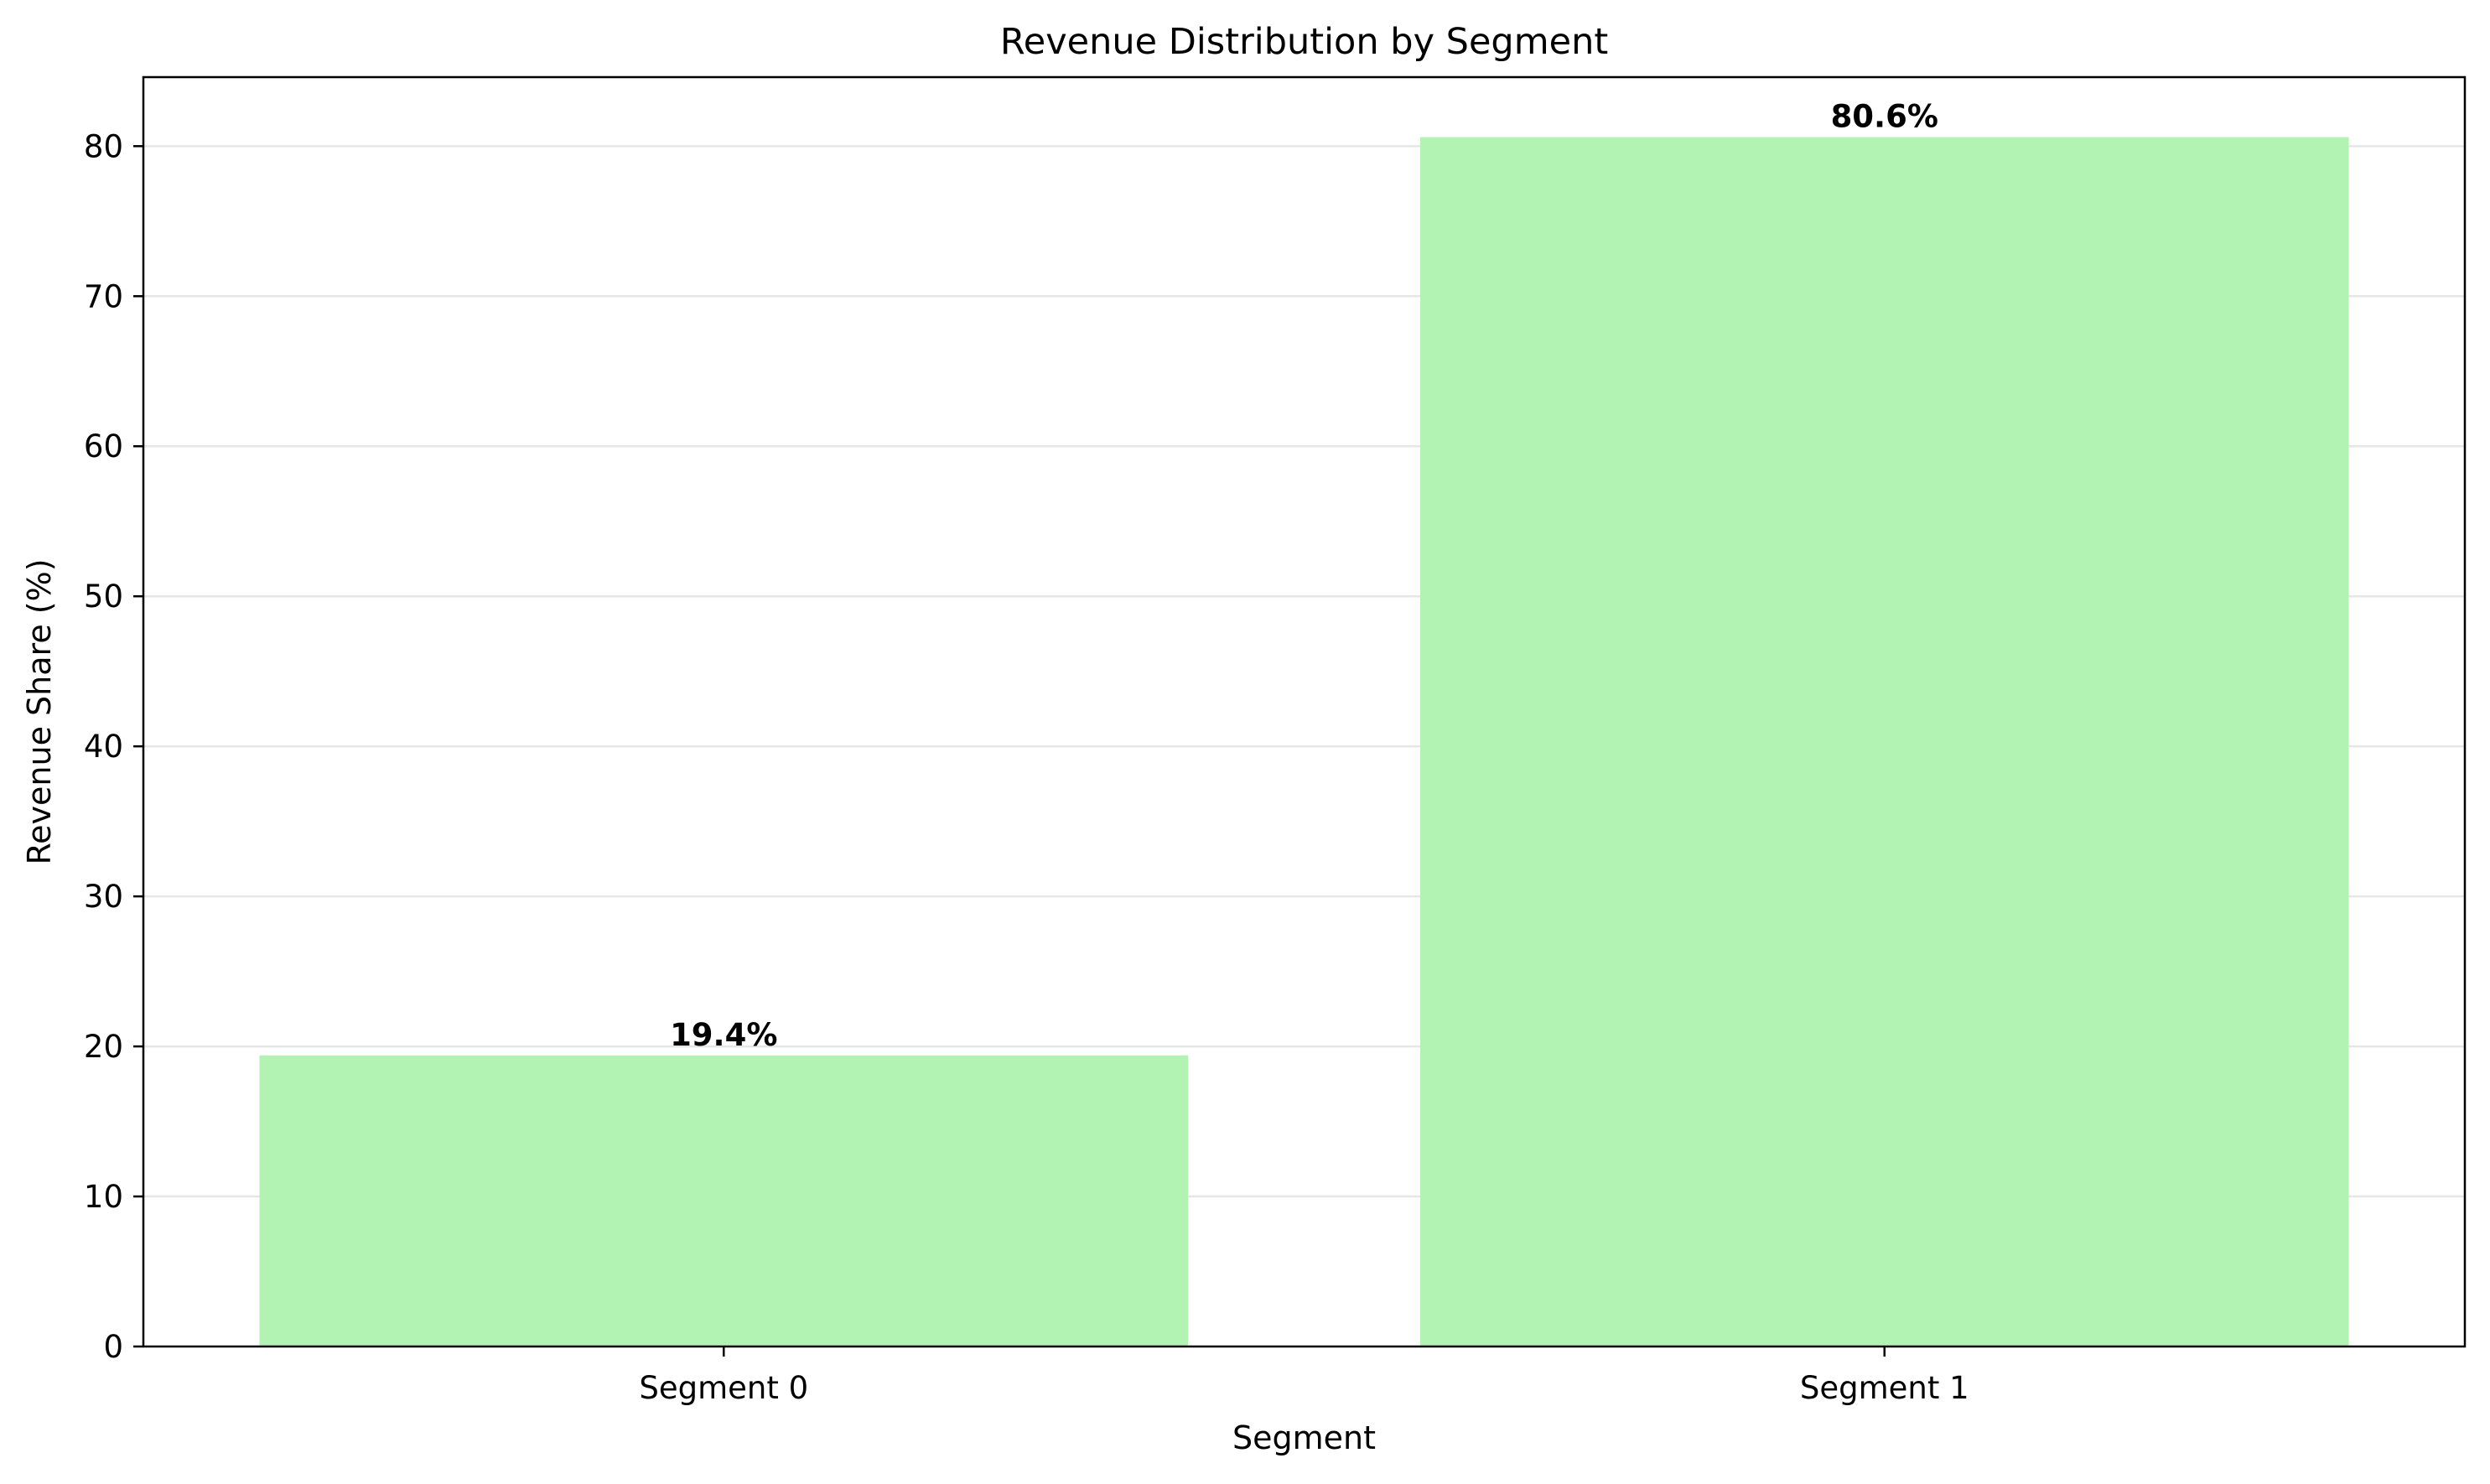 Image resolution: width=2490 pixels, height=1484 pixels. What do you see at coordinates (103, 446) in the screenshot?
I see `y-tick-label: 60` at bounding box center [103, 446].